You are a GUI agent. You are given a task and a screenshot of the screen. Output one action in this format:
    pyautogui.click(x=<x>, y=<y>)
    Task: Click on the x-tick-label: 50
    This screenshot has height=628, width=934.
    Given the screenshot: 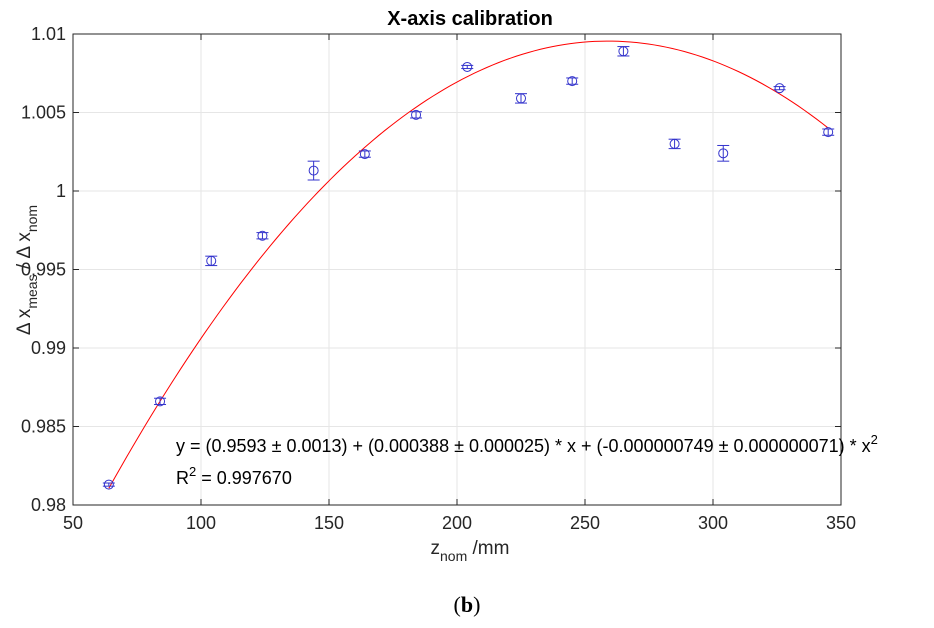 What is the action you would take?
    pyautogui.click(x=73, y=523)
    